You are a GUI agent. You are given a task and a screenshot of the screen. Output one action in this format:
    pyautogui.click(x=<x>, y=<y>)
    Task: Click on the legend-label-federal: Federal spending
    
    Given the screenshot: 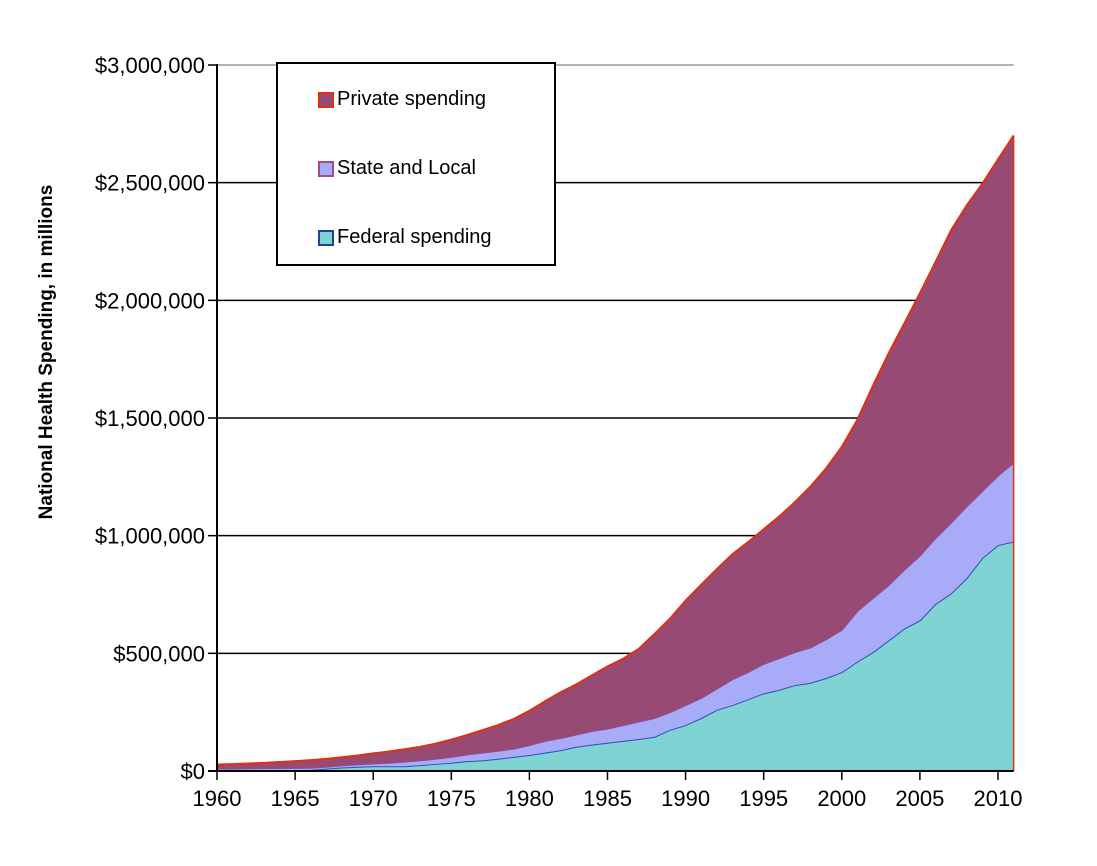 What is the action you would take?
    pyautogui.click(x=414, y=237)
    